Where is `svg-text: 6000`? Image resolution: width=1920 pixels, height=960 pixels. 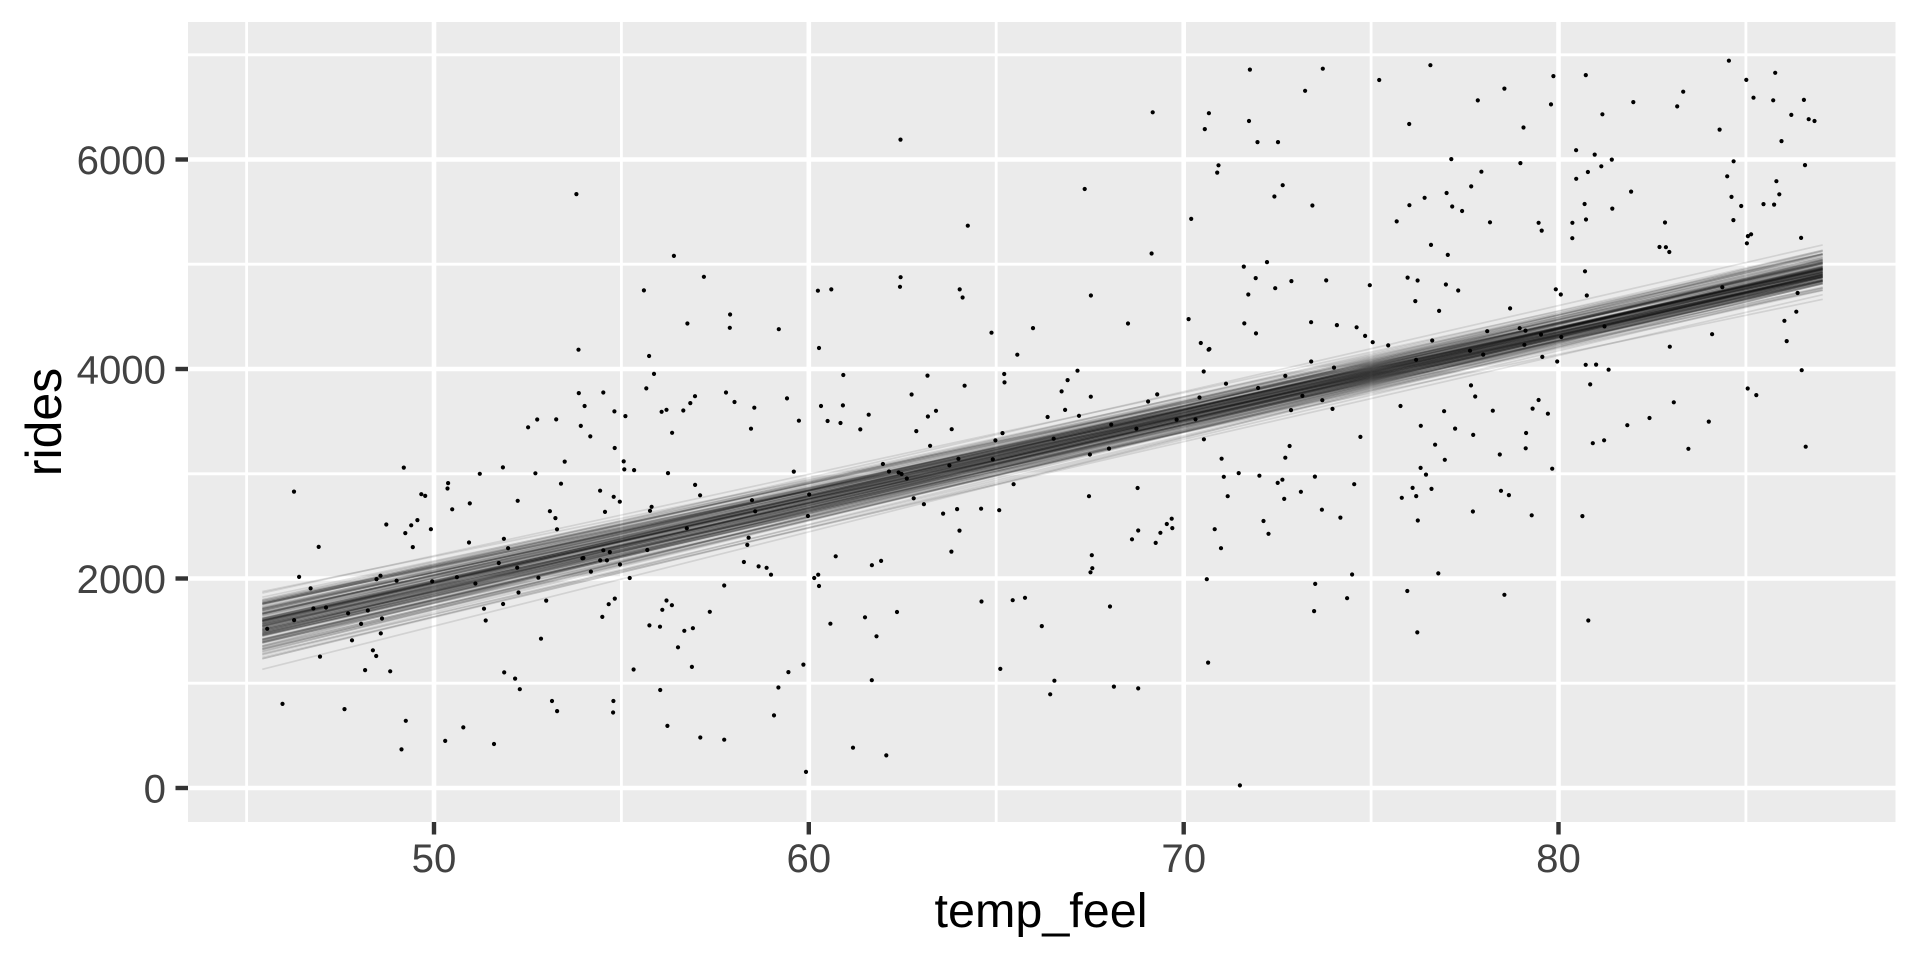 svg-text: 6000 is located at coordinates (121, 160).